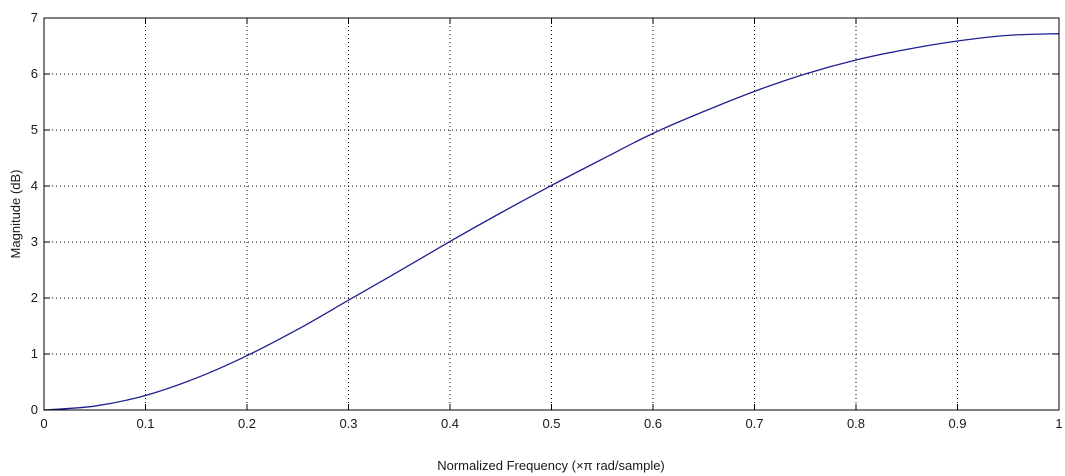 This screenshot has height=476, width=1065. Describe the element at coordinates (34, 185) in the screenshot. I see `y-tick-label: 4` at that location.